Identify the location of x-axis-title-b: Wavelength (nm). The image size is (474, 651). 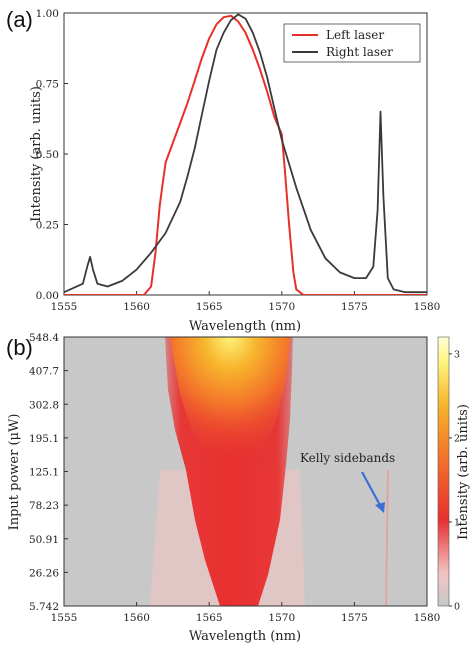
(245, 636).